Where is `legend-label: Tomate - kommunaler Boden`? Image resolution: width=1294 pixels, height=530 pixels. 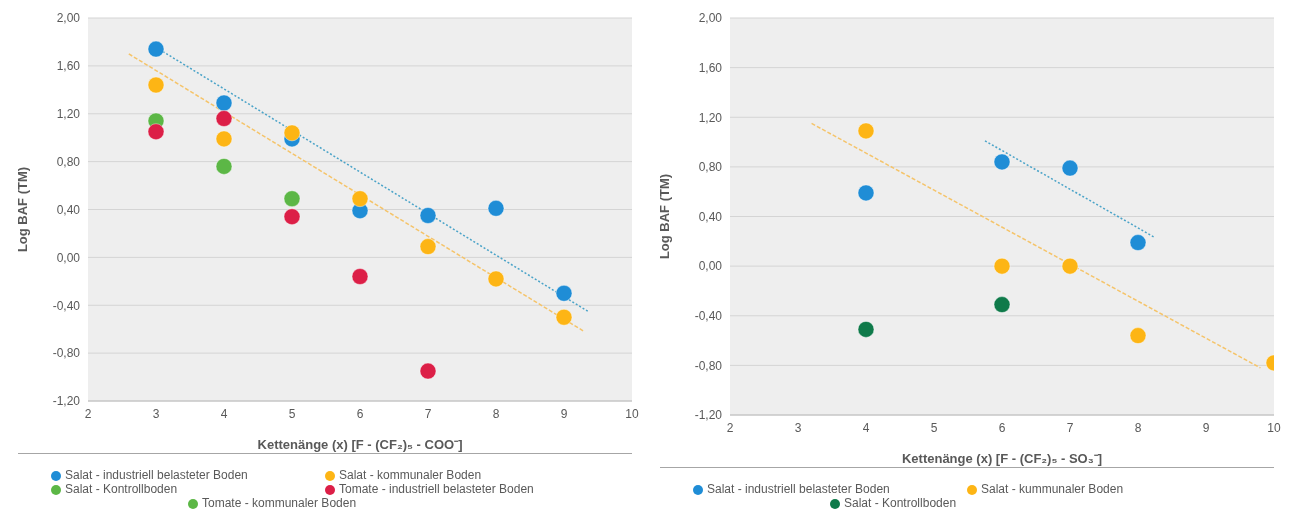
legend-label: Tomate - kommunaler Boden is located at coordinates (280, 503).